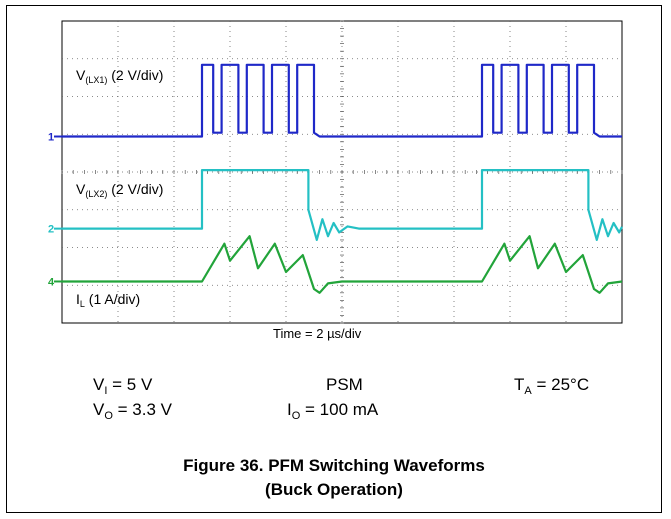  I want to click on channel-markers: 1 2 4, so click(55, 210).